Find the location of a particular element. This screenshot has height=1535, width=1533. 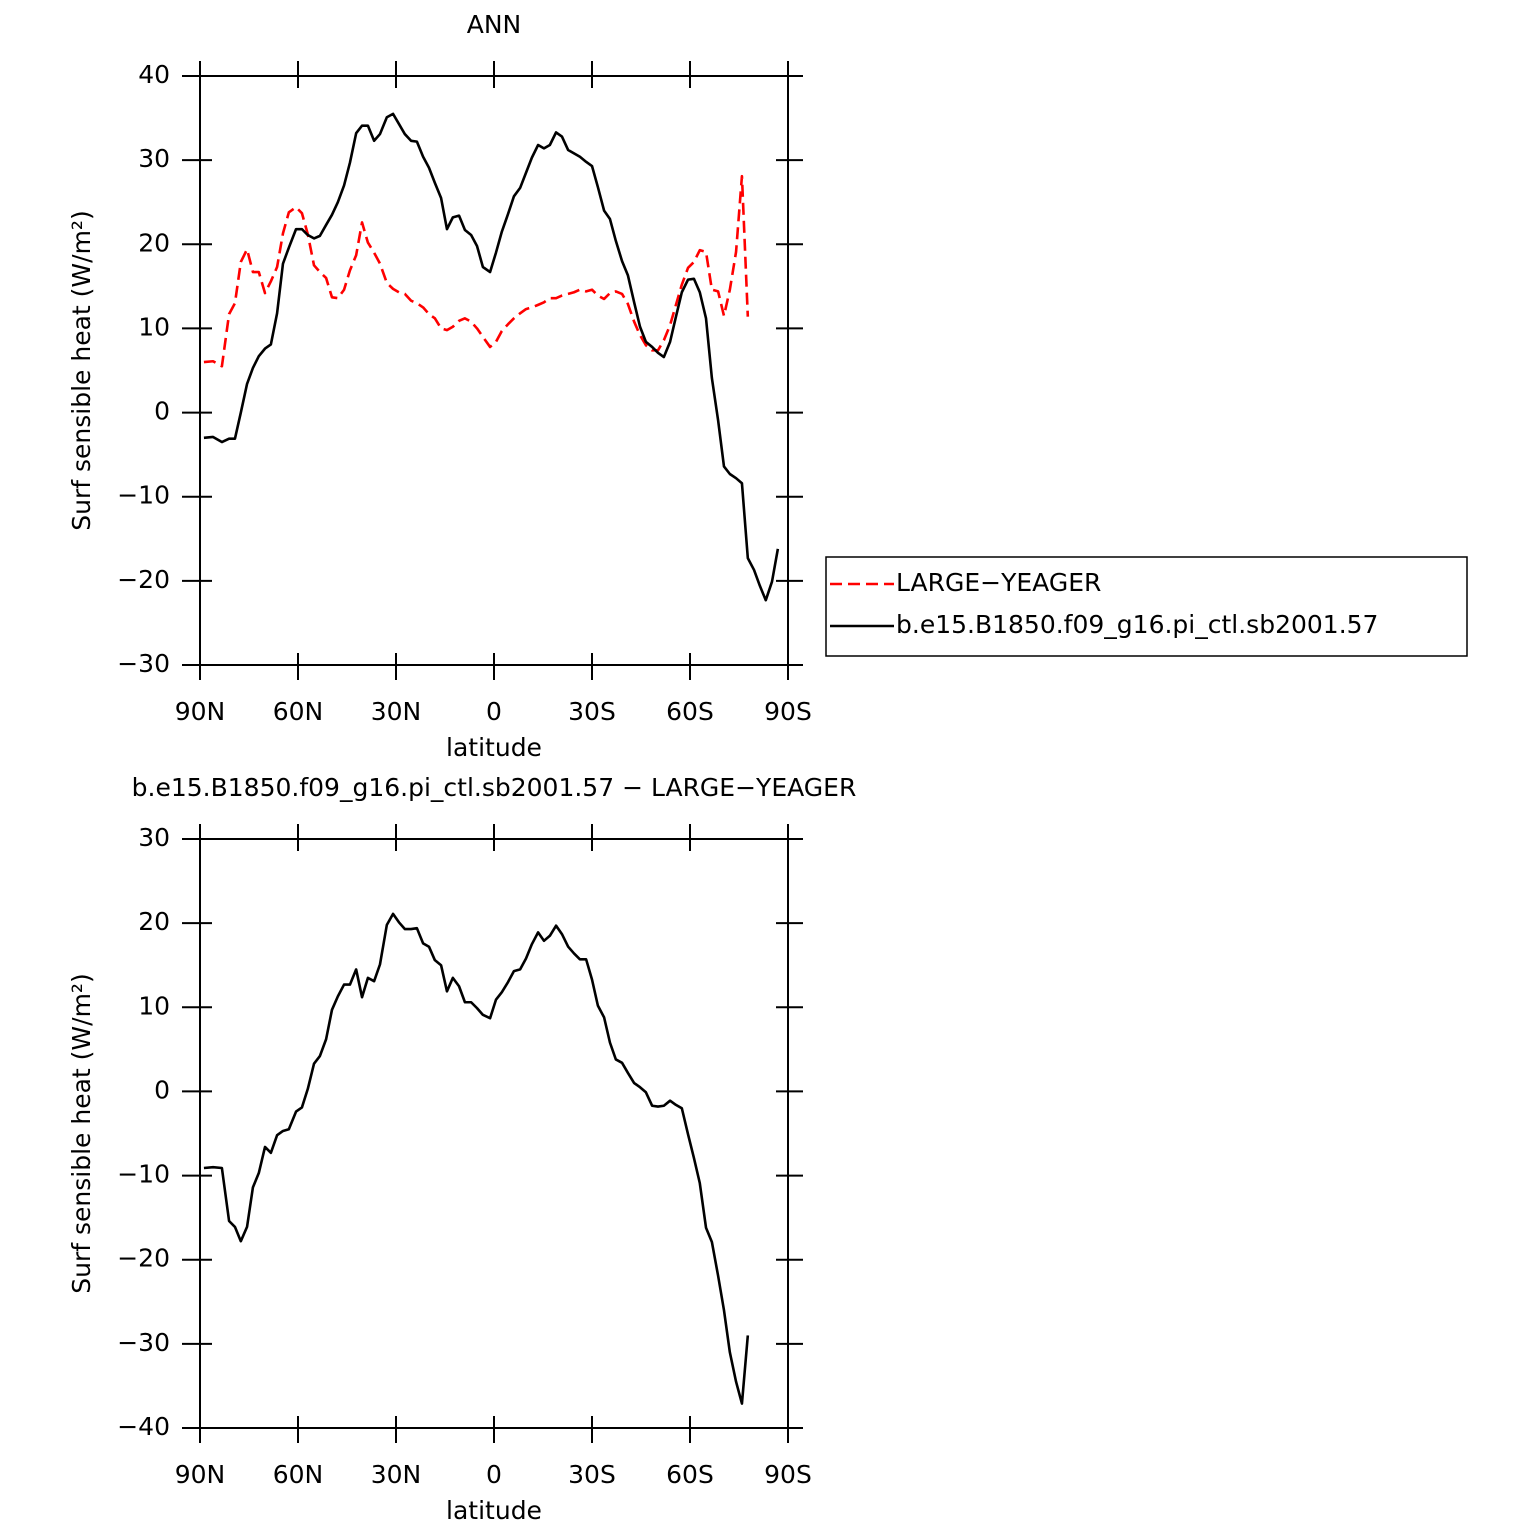

legend-label: LARGE−YEAGER is located at coordinates (998, 582).